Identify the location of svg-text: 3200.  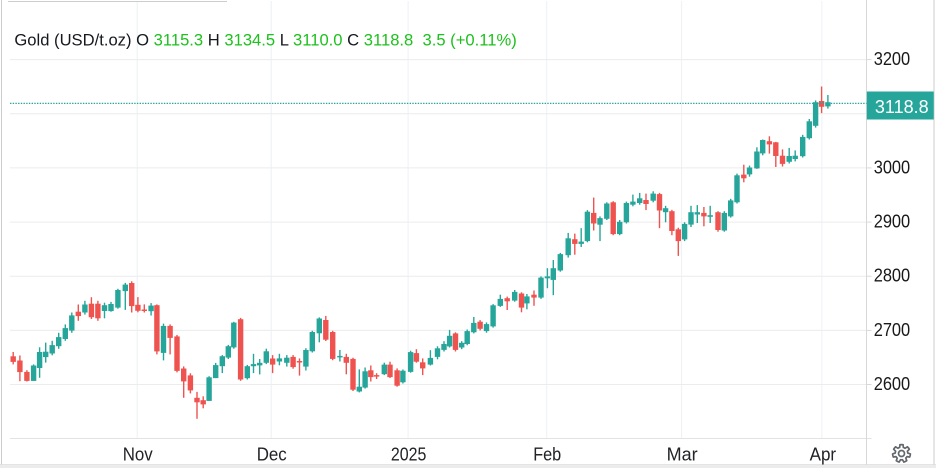
(892, 59).